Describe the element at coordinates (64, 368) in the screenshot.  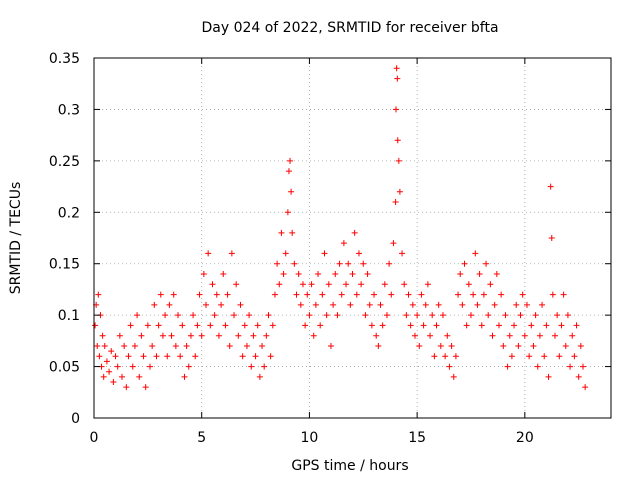
I see `y-tick-label: 0.05` at that location.